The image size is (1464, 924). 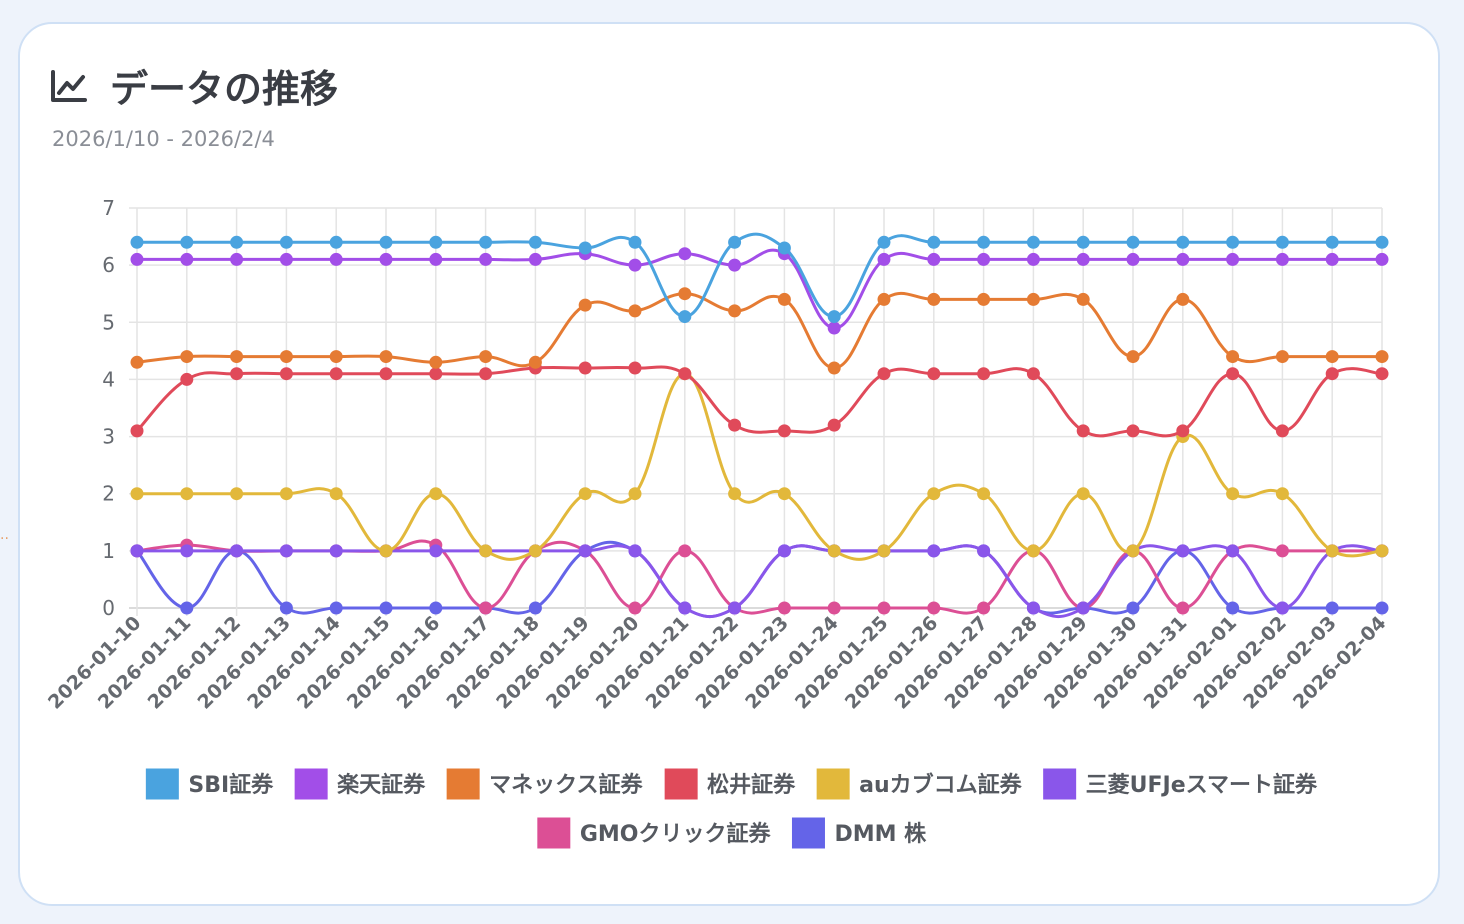 What do you see at coordinates (859, 833) in the screenshot?
I see `legend-item: DMM 株` at bounding box center [859, 833].